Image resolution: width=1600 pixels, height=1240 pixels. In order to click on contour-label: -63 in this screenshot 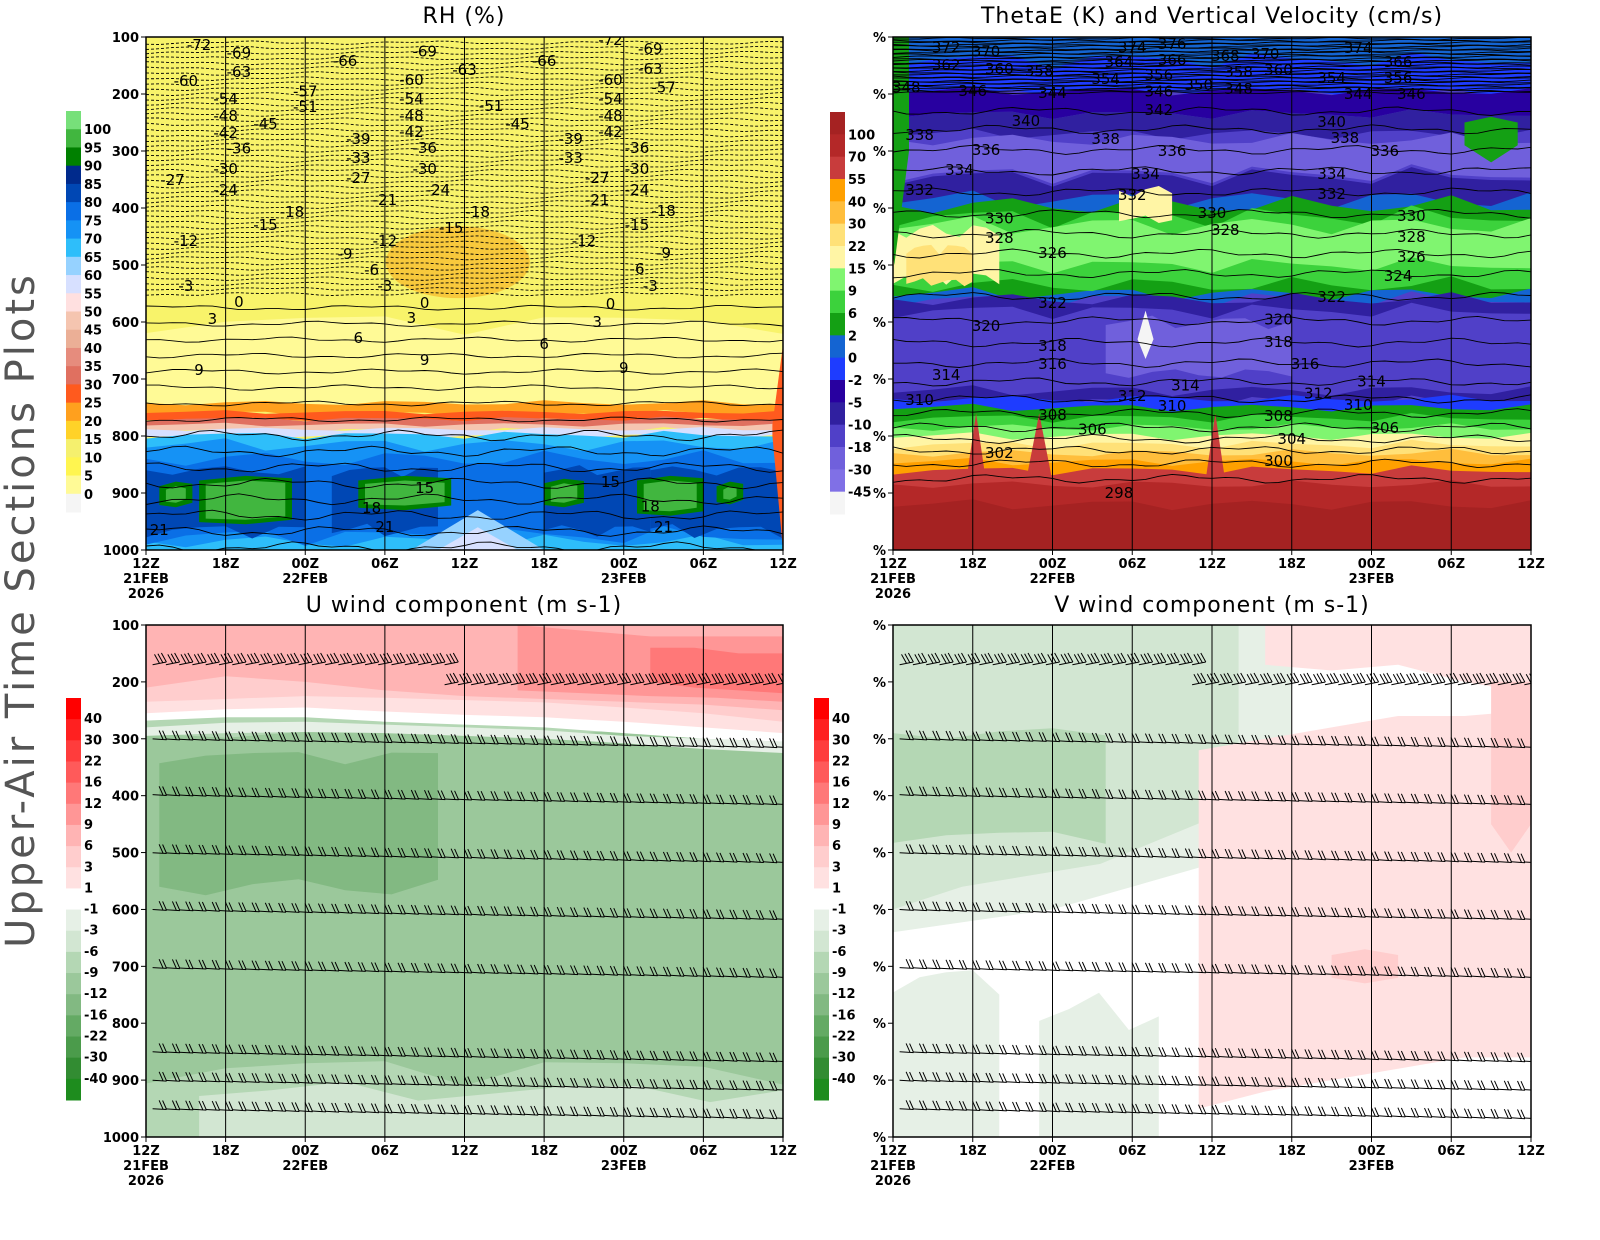, I will do `click(239, 72)`.